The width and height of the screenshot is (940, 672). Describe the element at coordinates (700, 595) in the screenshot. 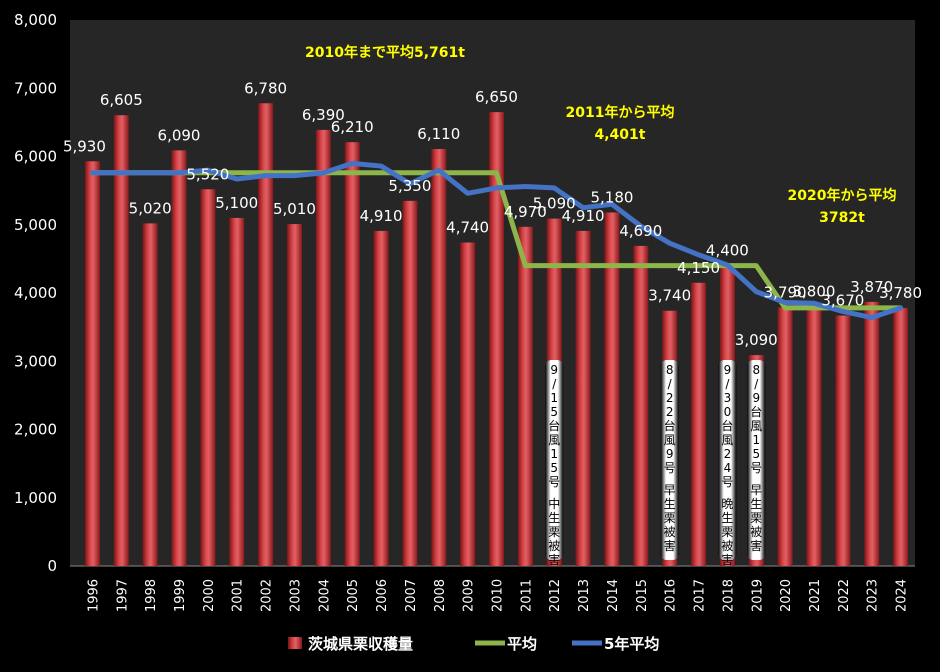

I see `x-tick-label: 2017` at that location.